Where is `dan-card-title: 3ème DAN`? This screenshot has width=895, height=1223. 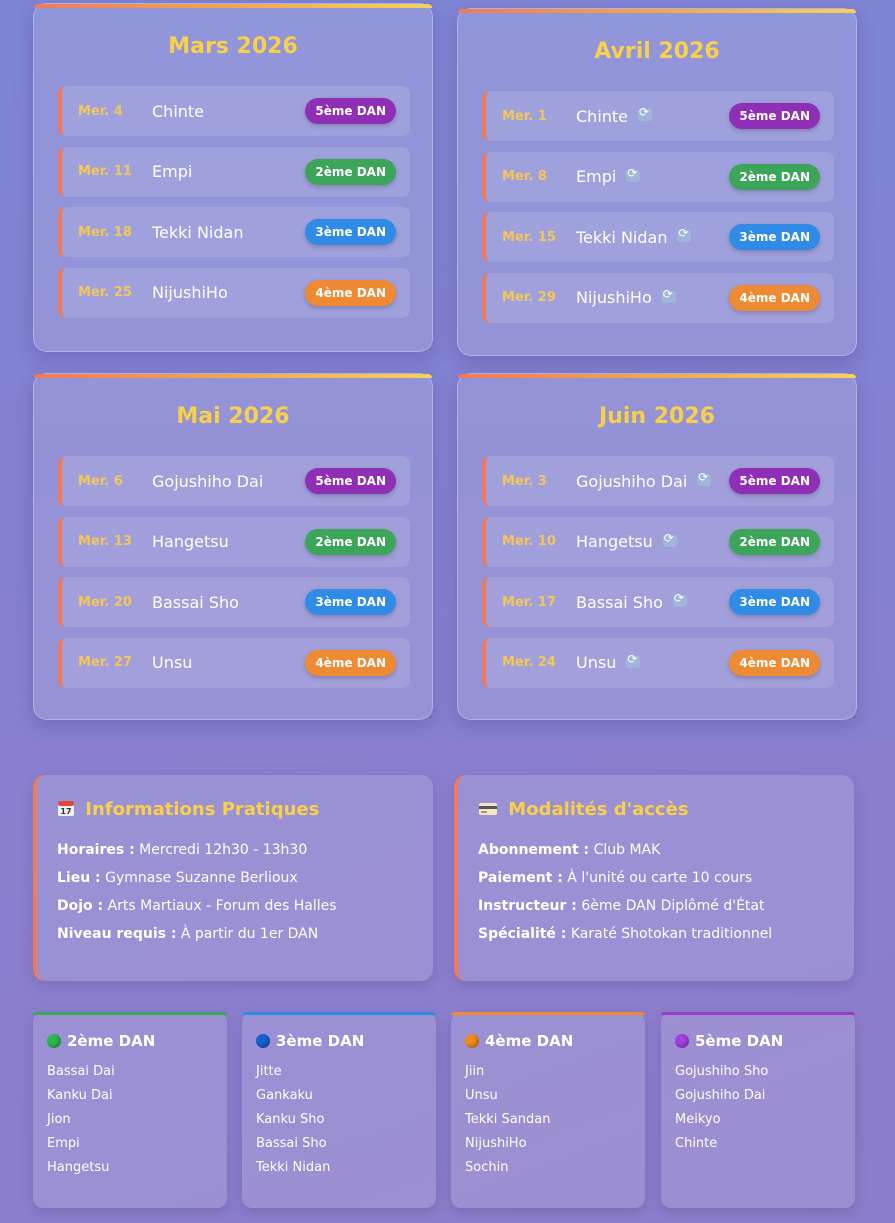
dan-card-title: 3ème DAN is located at coordinates (320, 1041).